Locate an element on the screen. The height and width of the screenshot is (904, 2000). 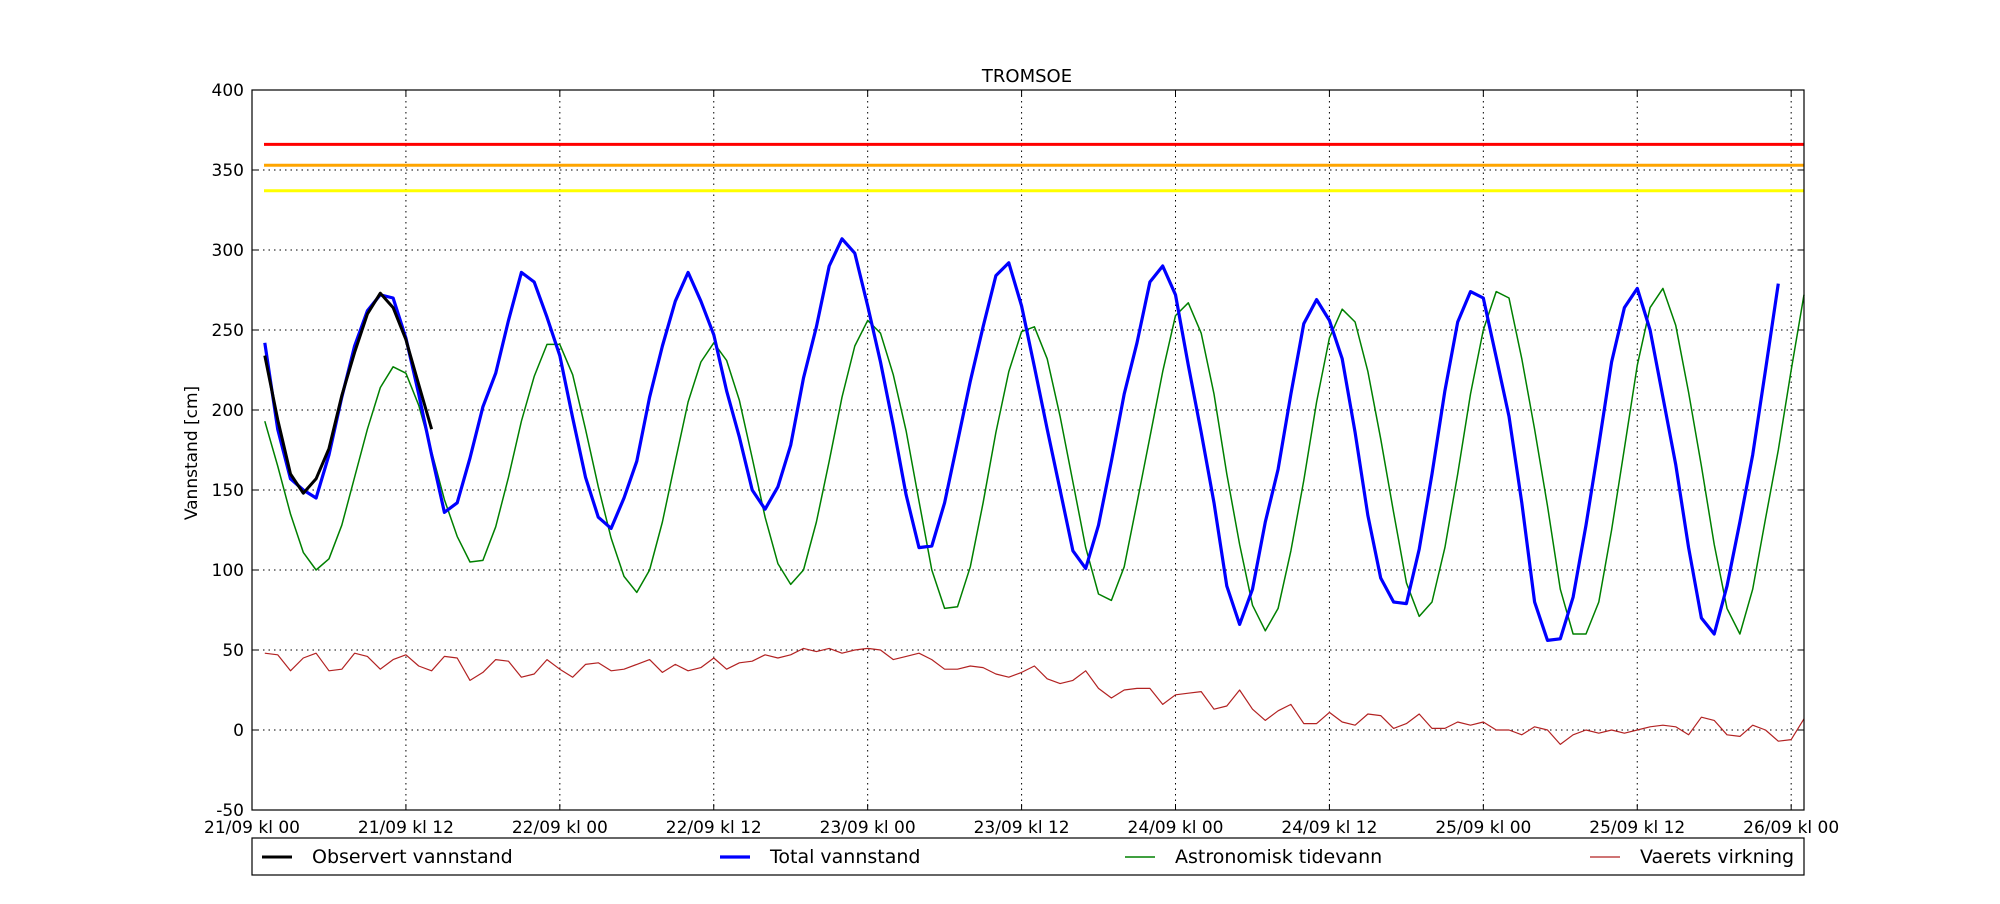
y-tick-label: 400 is located at coordinates (228, 91).